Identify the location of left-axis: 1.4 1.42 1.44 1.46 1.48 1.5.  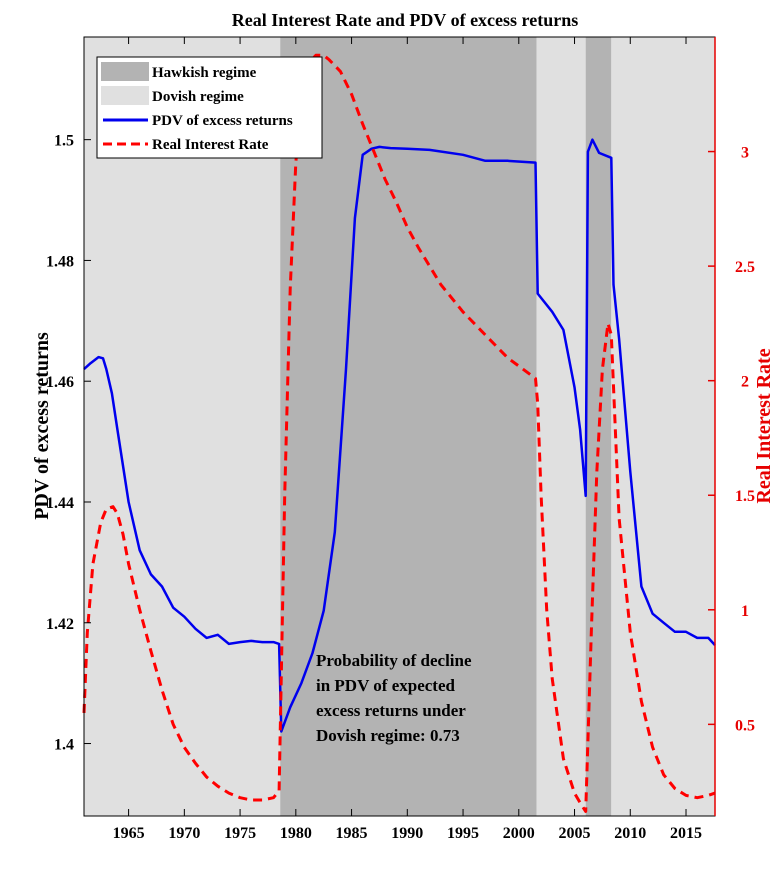
(68, 443).